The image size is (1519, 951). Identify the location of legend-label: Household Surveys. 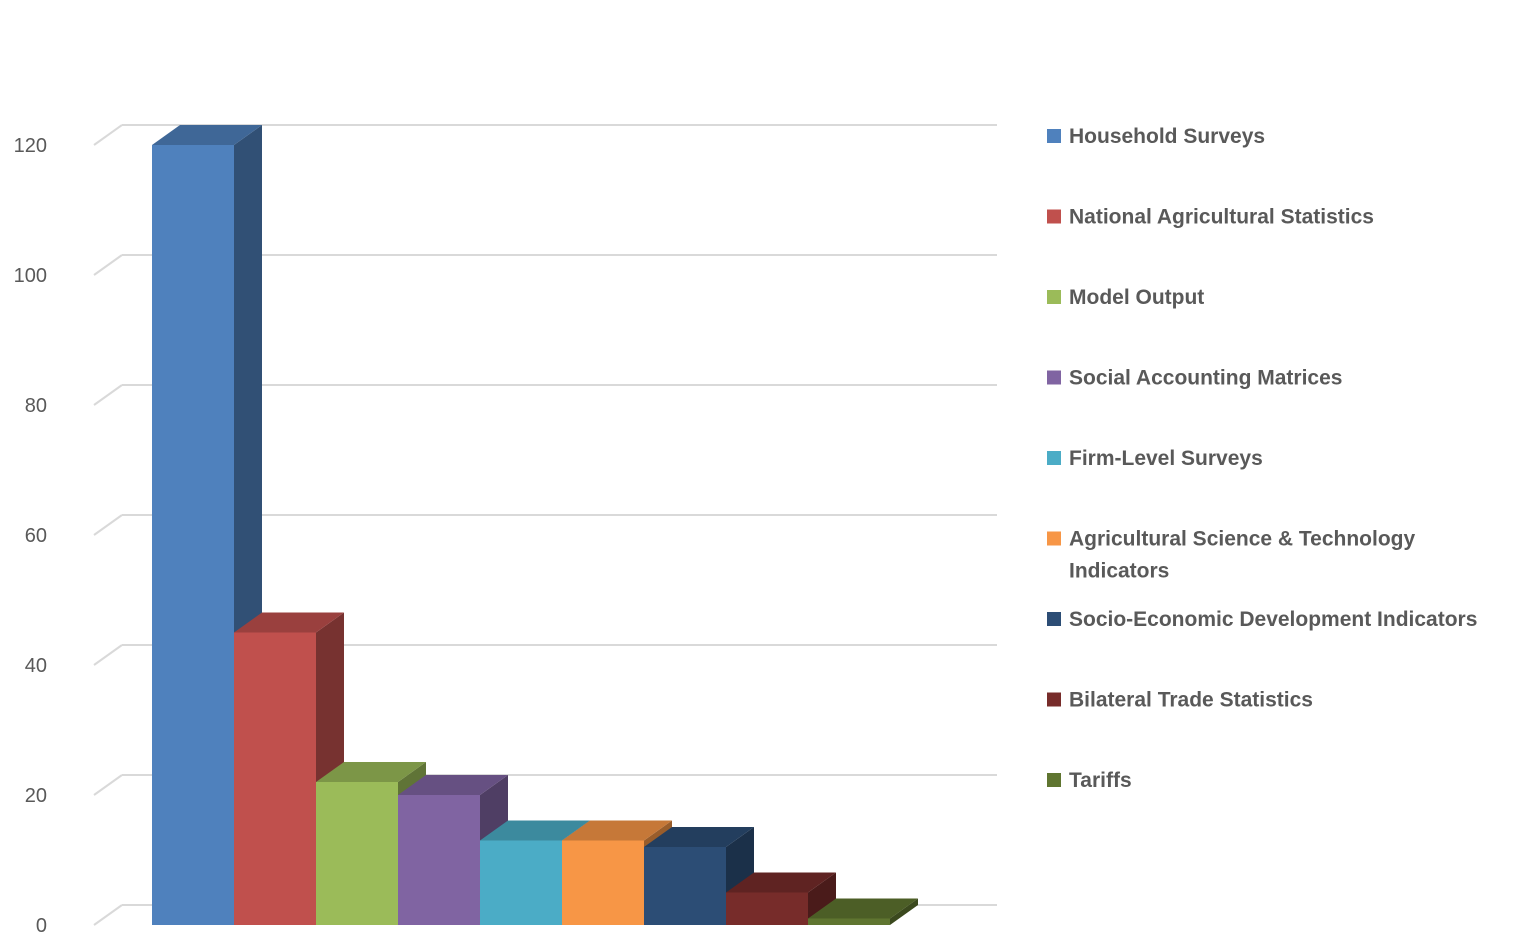
(1167, 136).